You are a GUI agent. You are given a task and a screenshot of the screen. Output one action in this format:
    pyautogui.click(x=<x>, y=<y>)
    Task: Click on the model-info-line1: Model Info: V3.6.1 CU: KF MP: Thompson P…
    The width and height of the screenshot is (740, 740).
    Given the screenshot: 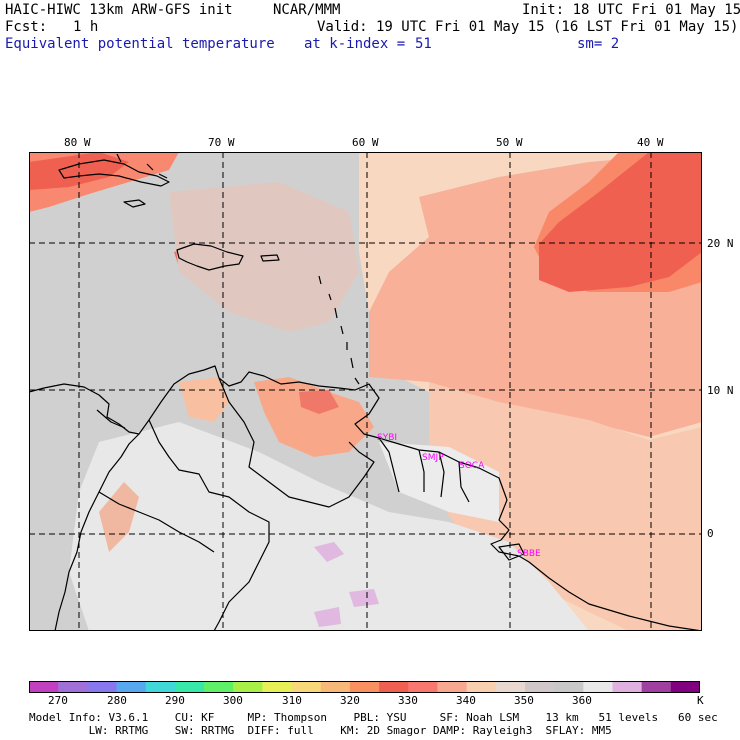 What is the action you would take?
    pyautogui.click(x=373, y=717)
    